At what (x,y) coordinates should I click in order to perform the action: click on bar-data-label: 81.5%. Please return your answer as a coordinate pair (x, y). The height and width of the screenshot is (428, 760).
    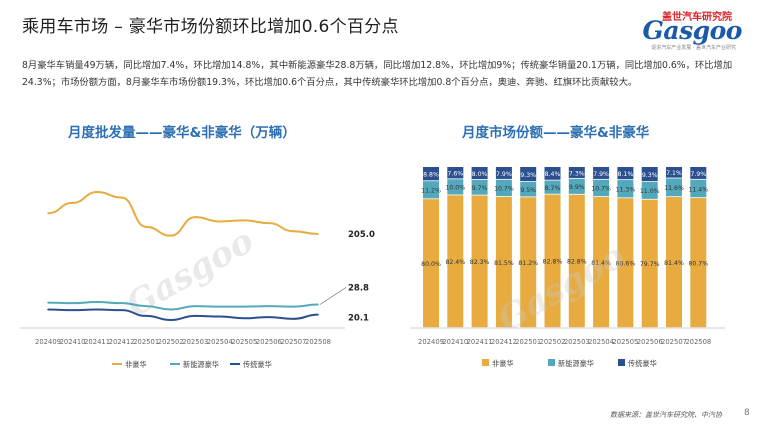
    Looking at the image, I should click on (504, 263).